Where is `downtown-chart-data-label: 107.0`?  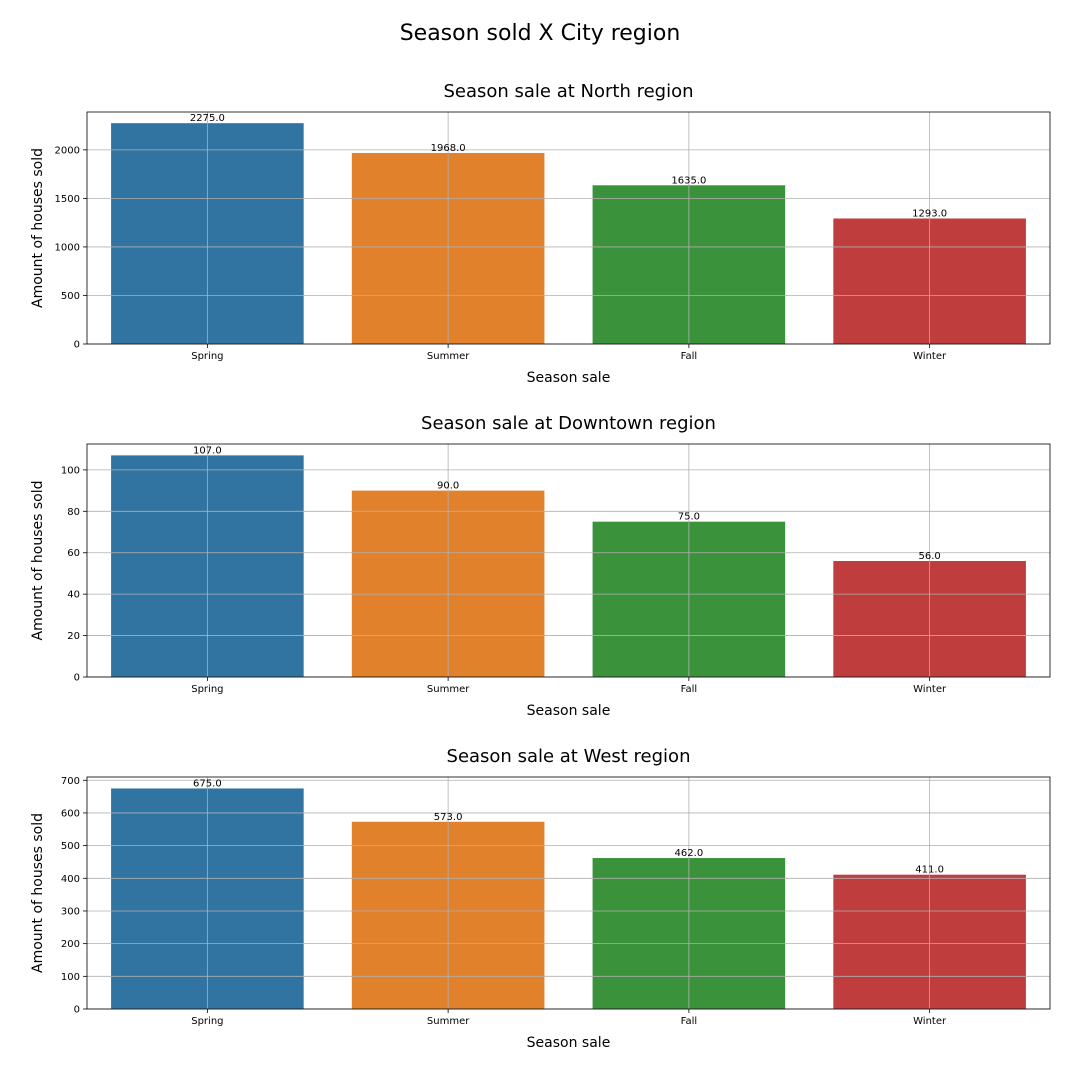
downtown-chart-data-label: 107.0 is located at coordinates (207, 450).